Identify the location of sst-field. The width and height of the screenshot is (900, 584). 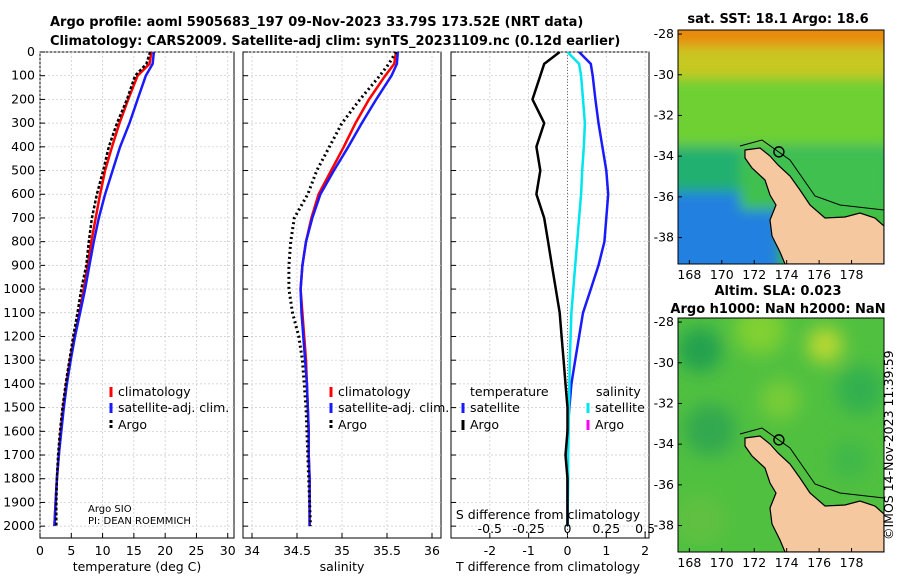
(781, 147).